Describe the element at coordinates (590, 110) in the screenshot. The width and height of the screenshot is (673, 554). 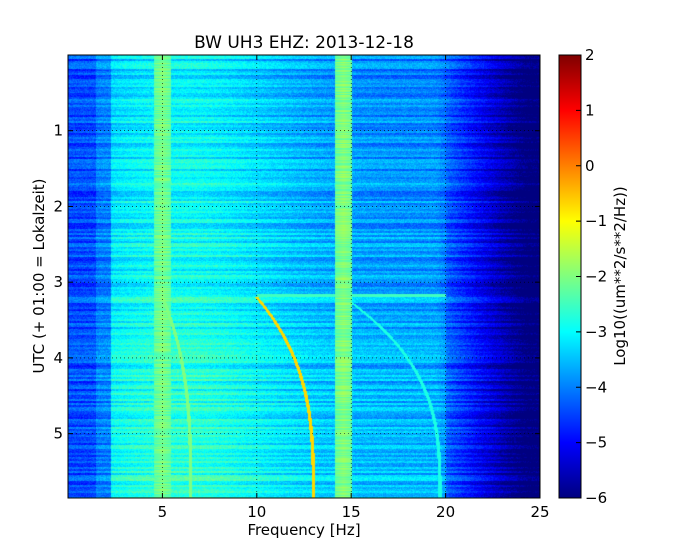
I see `colorbar-tick-label: 1` at that location.